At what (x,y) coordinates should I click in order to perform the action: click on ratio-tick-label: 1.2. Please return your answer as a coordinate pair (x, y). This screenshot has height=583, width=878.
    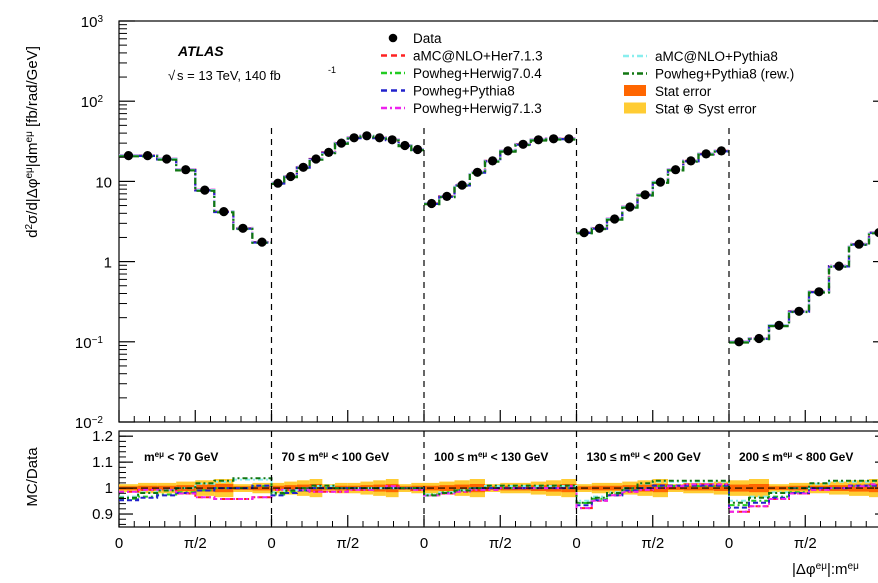
    Looking at the image, I should click on (102, 436).